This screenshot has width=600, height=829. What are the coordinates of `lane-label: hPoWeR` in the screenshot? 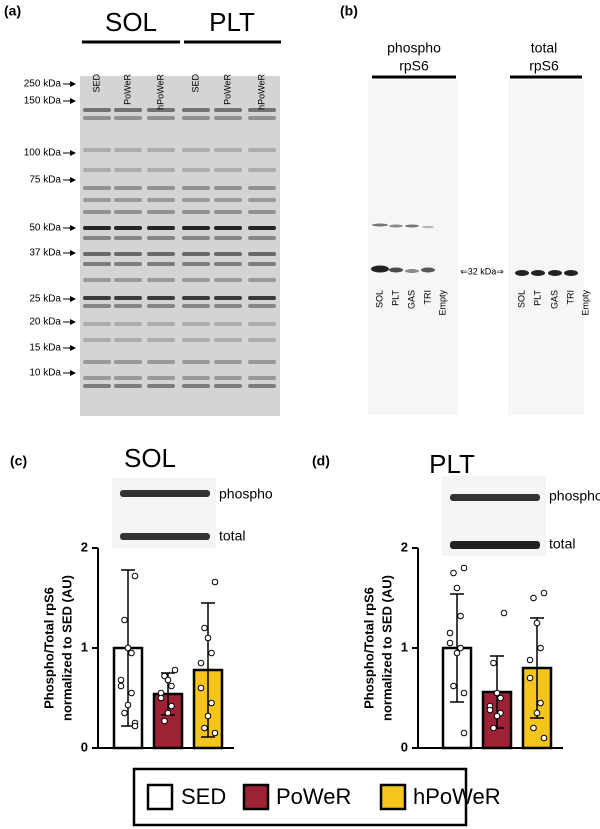 It's located at (261, 92).